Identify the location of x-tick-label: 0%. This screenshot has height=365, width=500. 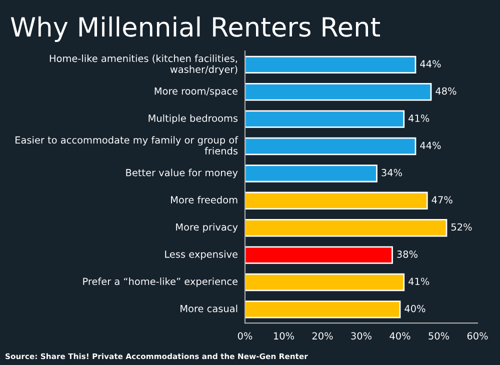
(245, 336).